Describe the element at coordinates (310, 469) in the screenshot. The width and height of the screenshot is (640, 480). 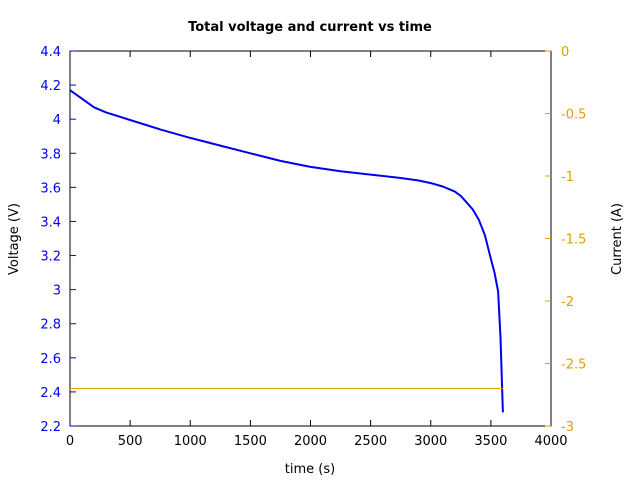
I see `x-axis-label: time (s)` at that location.